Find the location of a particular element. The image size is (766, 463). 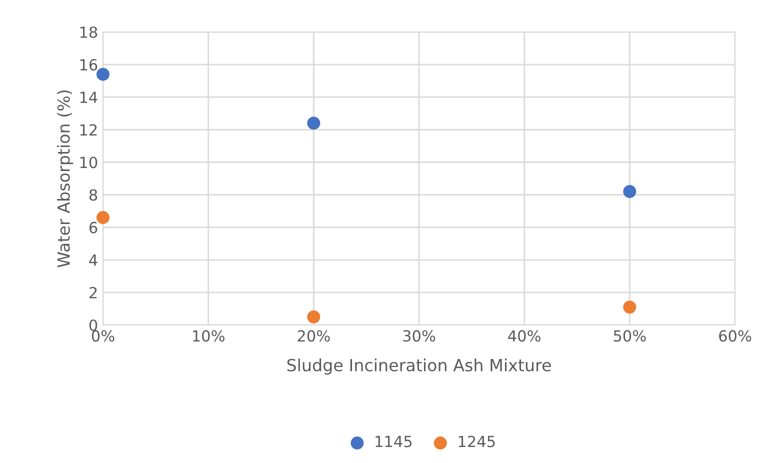

y-tick-label: 6 is located at coordinates (93, 228).